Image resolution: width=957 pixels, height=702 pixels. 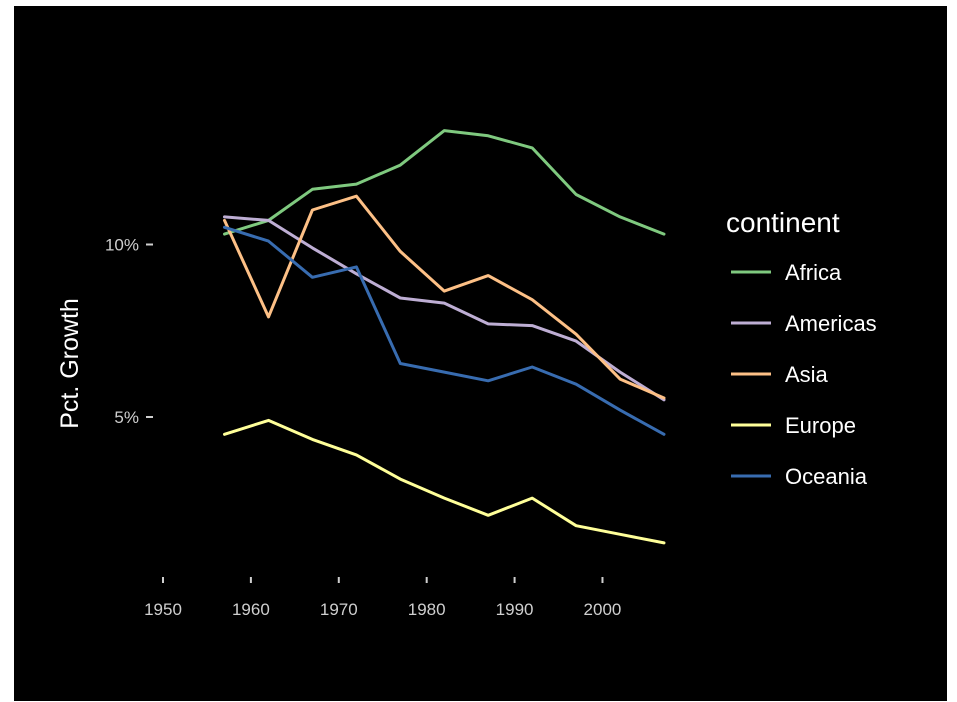 I want to click on legend-items: Africa Americas Asia Europe Oceania, so click(x=804, y=374).